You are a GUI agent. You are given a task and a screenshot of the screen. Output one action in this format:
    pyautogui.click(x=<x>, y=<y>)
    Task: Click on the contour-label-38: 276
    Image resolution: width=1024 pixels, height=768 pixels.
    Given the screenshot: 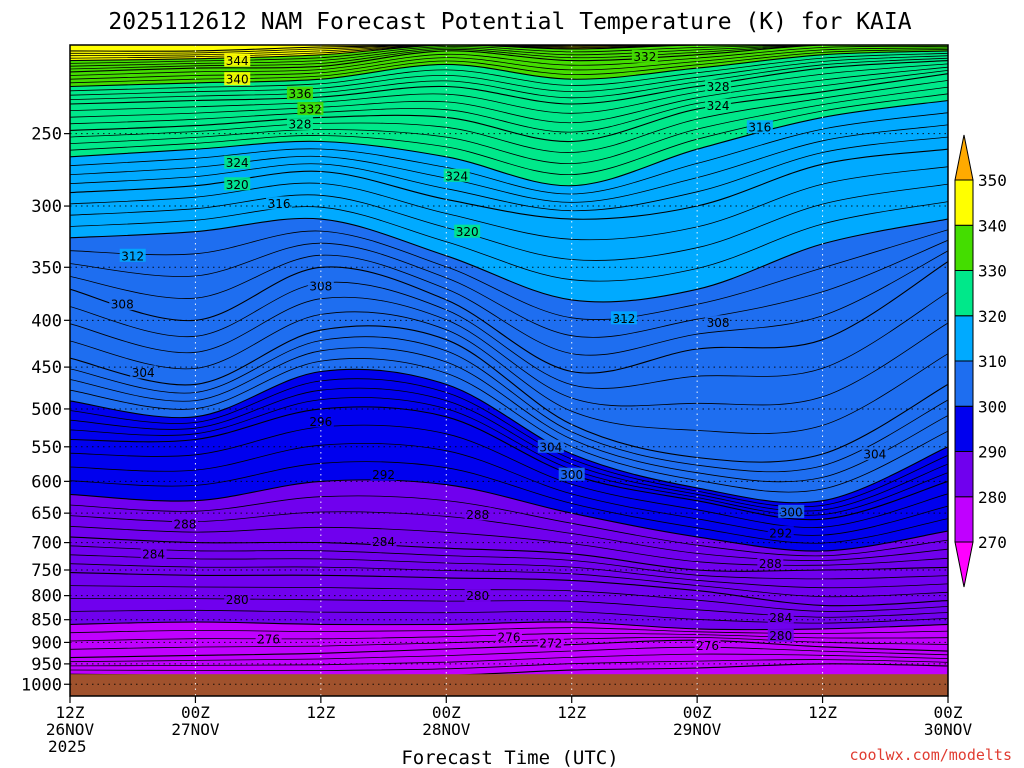 What is the action you would take?
    pyautogui.click(x=707, y=645)
    